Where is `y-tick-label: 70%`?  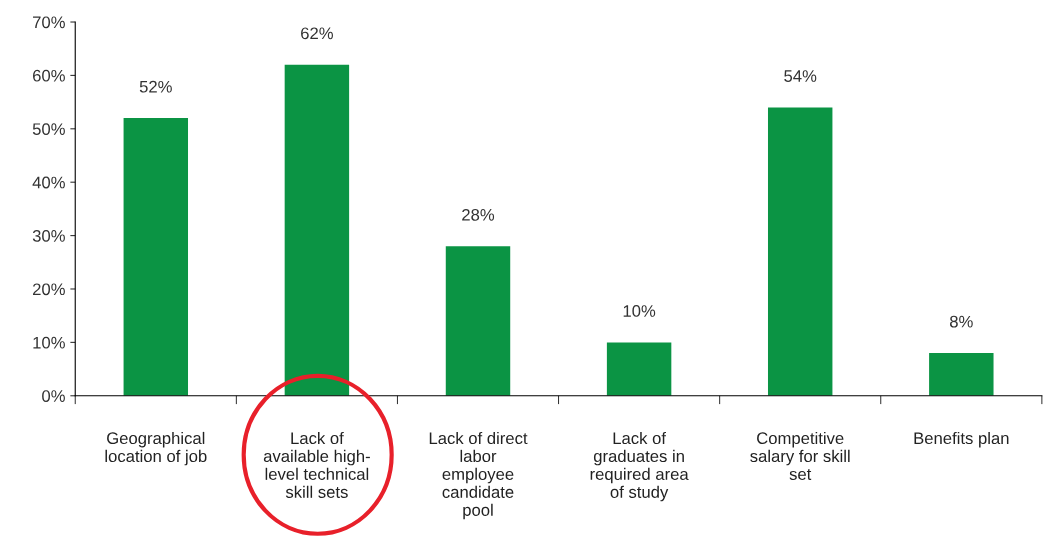 y-tick-label: 70% is located at coordinates (49, 22).